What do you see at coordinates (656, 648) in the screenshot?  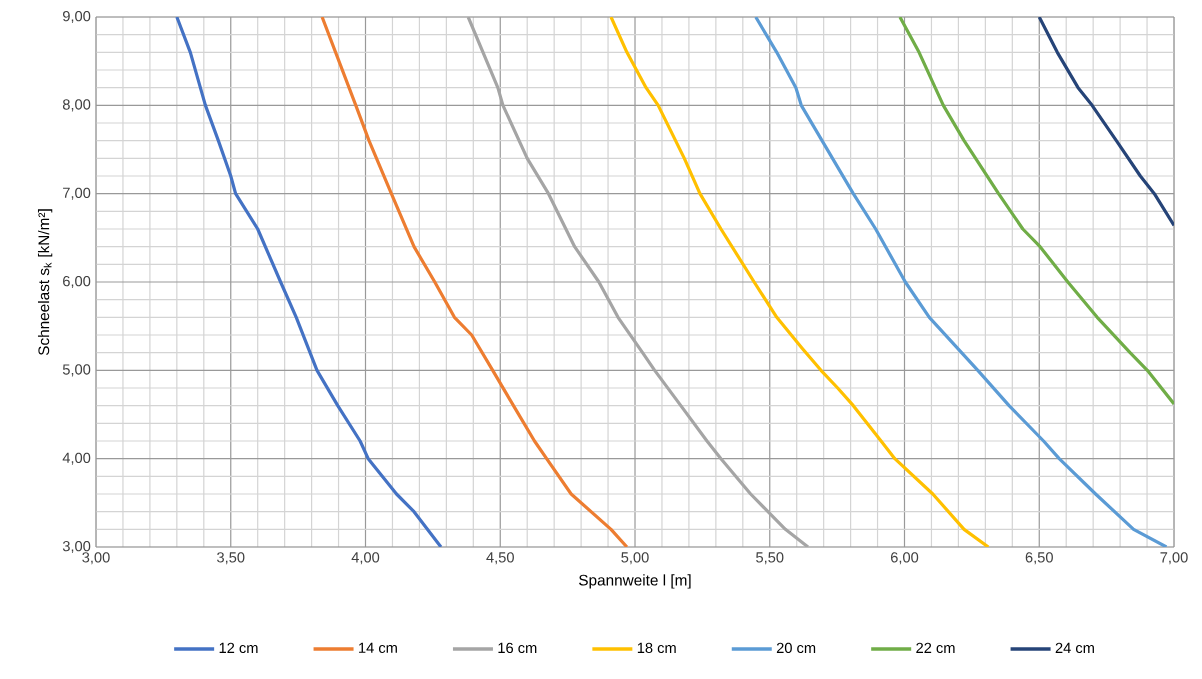 I see `legend-label: 18 cm` at bounding box center [656, 648].